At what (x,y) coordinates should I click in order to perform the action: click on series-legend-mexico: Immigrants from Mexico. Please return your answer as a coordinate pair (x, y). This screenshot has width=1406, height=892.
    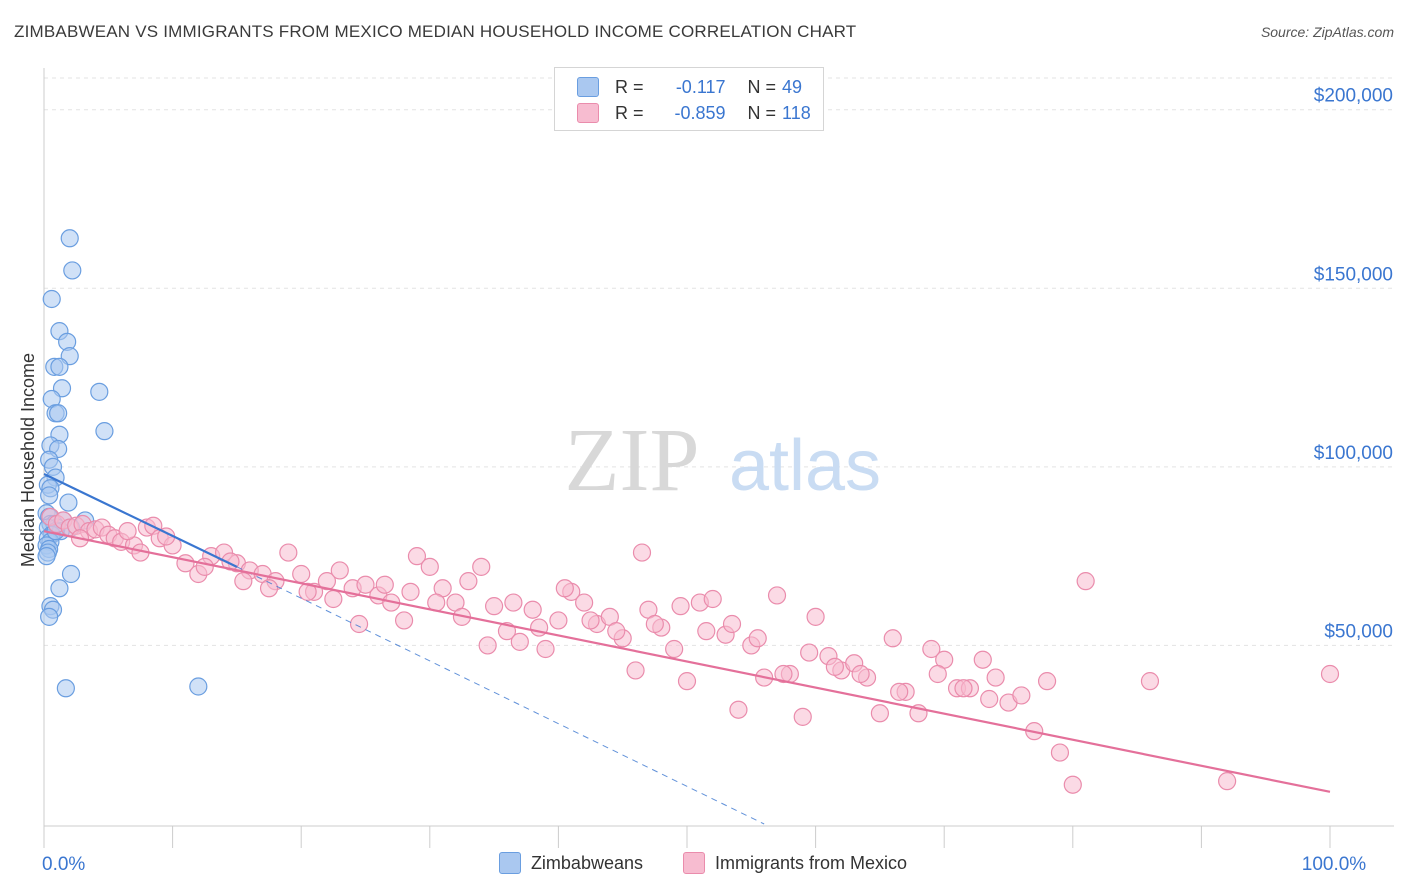
    Looking at the image, I should click on (795, 863).